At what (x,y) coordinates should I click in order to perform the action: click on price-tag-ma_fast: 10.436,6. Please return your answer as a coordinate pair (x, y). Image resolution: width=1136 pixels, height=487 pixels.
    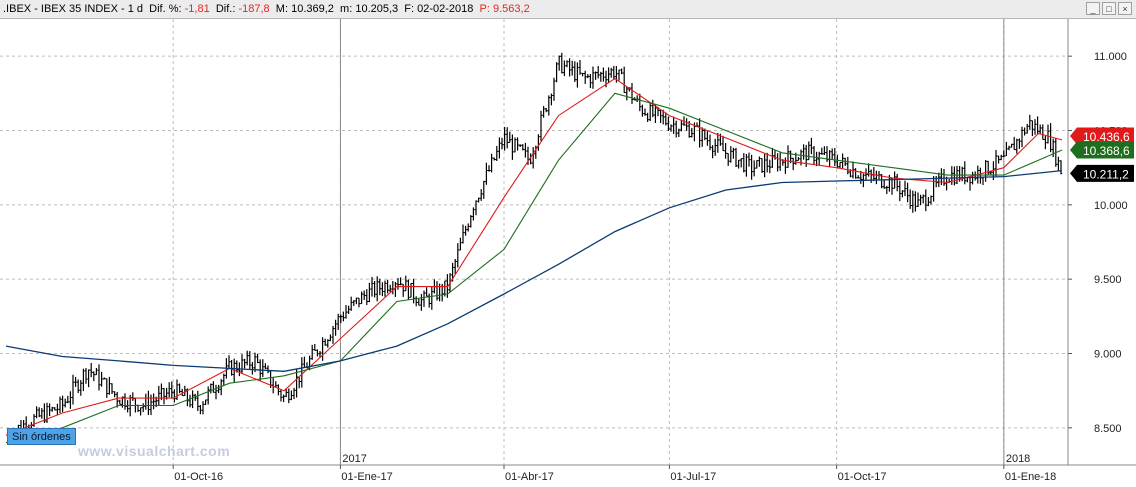
    Looking at the image, I should click on (1102, 136).